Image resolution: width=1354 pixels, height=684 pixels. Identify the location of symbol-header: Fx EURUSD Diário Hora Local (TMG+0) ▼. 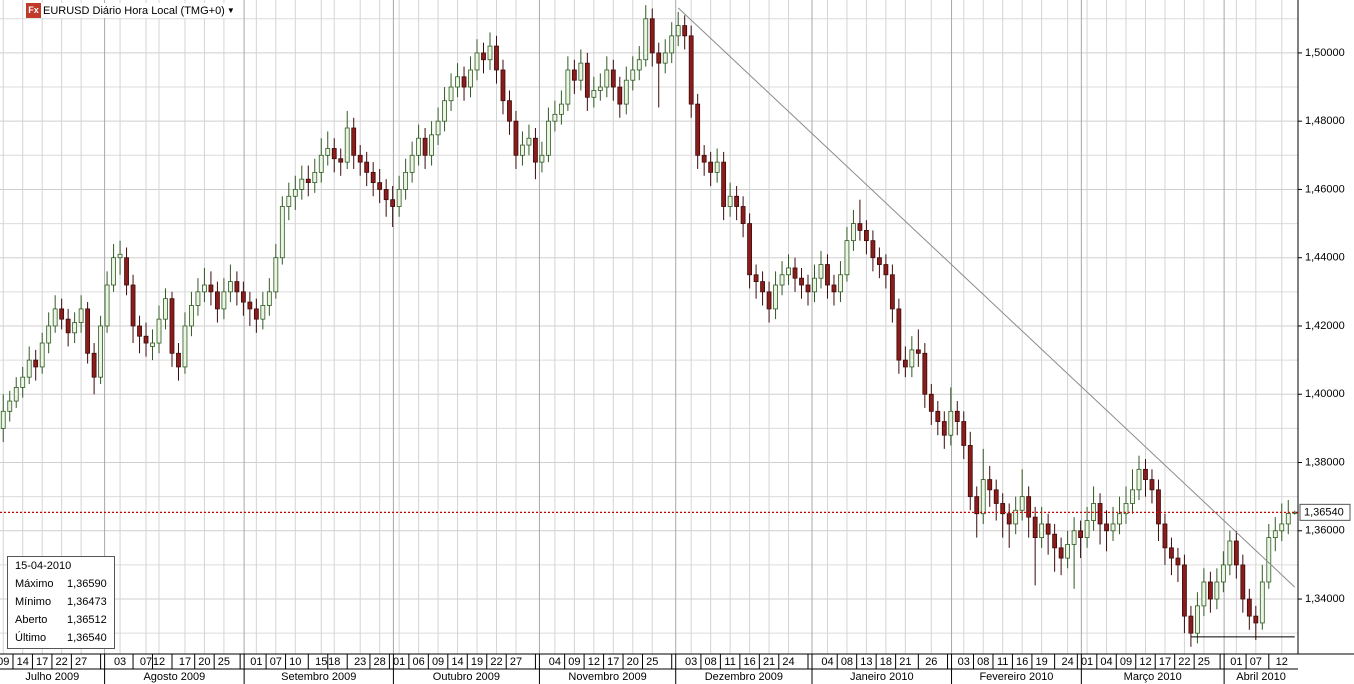
(130, 10).